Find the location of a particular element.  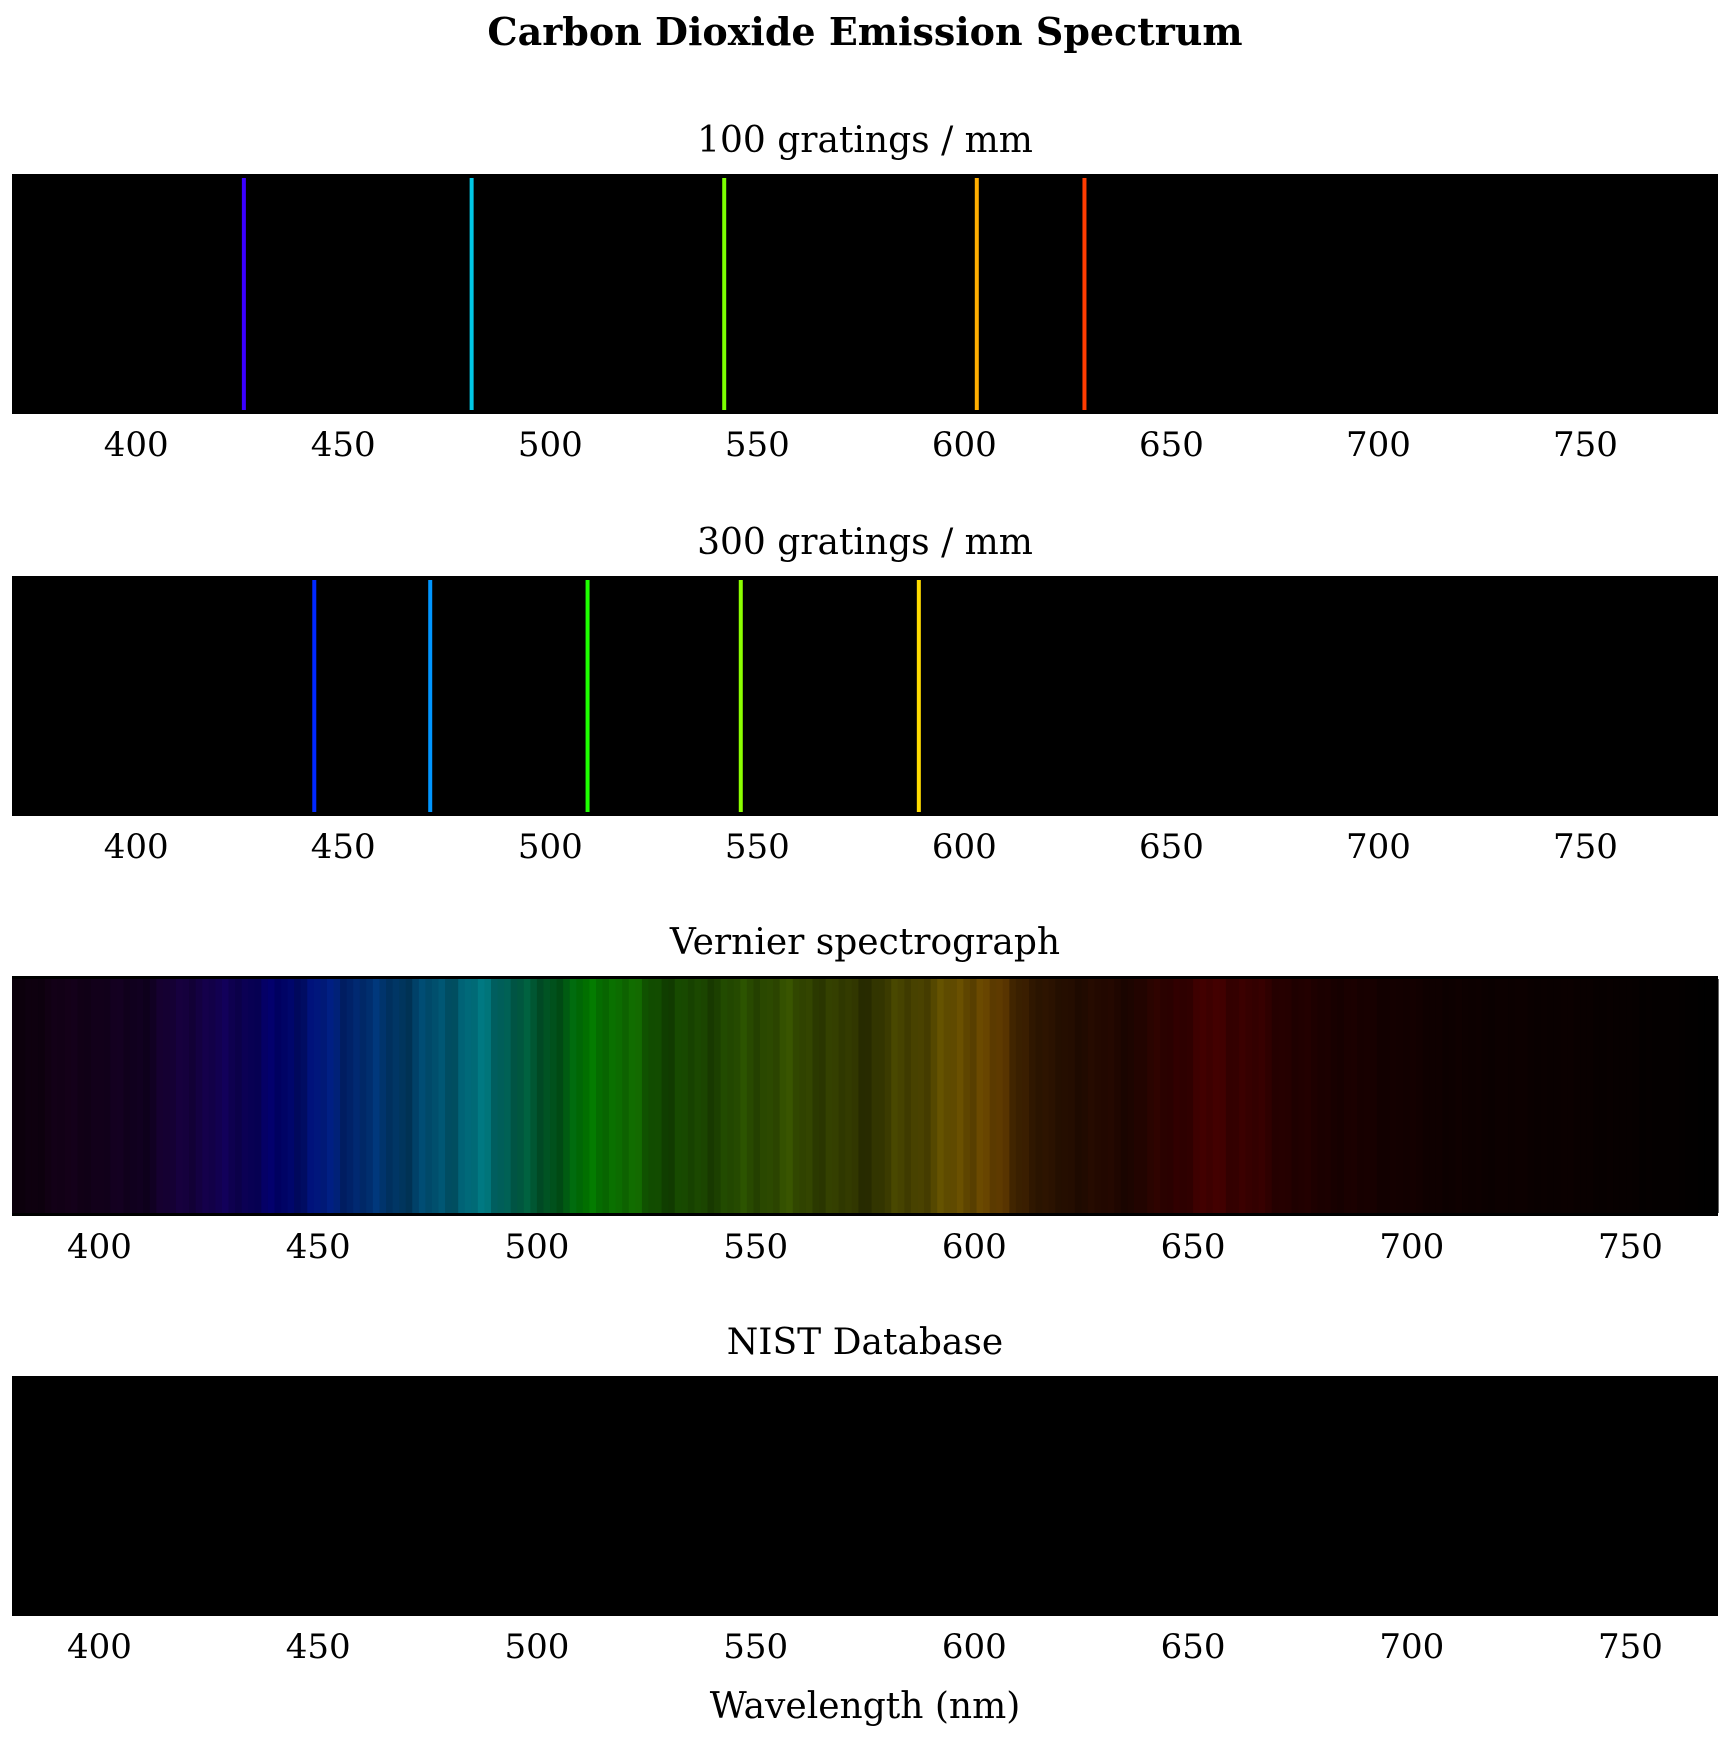

panel-subtitle: Vernier spectrograph is located at coordinates (864, 942).